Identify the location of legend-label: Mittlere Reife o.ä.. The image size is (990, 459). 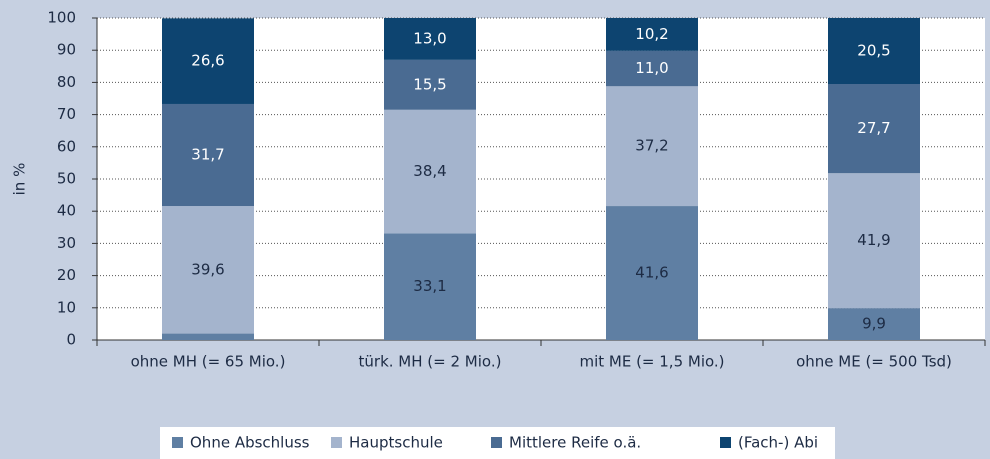
(575, 443).